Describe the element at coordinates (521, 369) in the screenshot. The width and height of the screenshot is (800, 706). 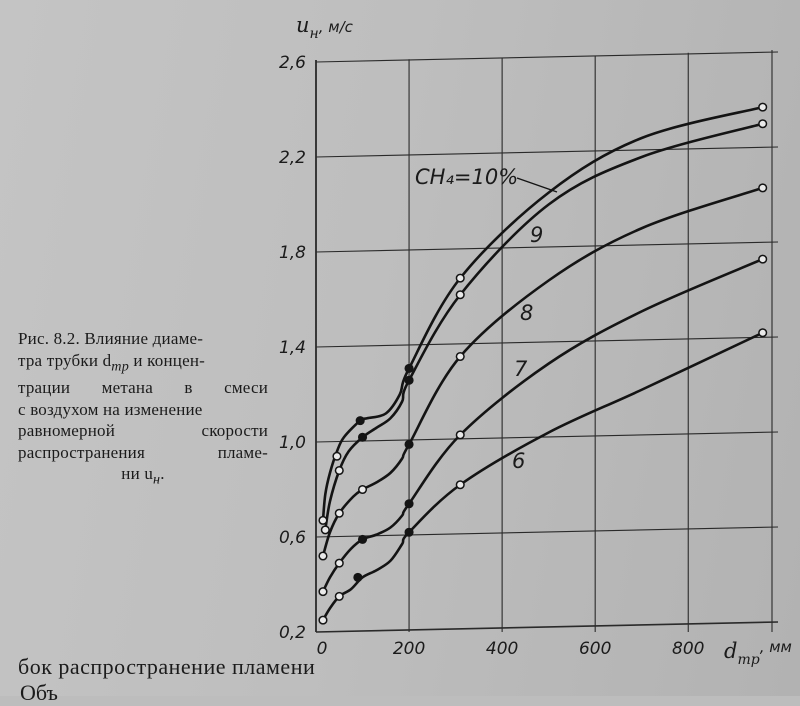
I see `series-label-7: 7` at that location.